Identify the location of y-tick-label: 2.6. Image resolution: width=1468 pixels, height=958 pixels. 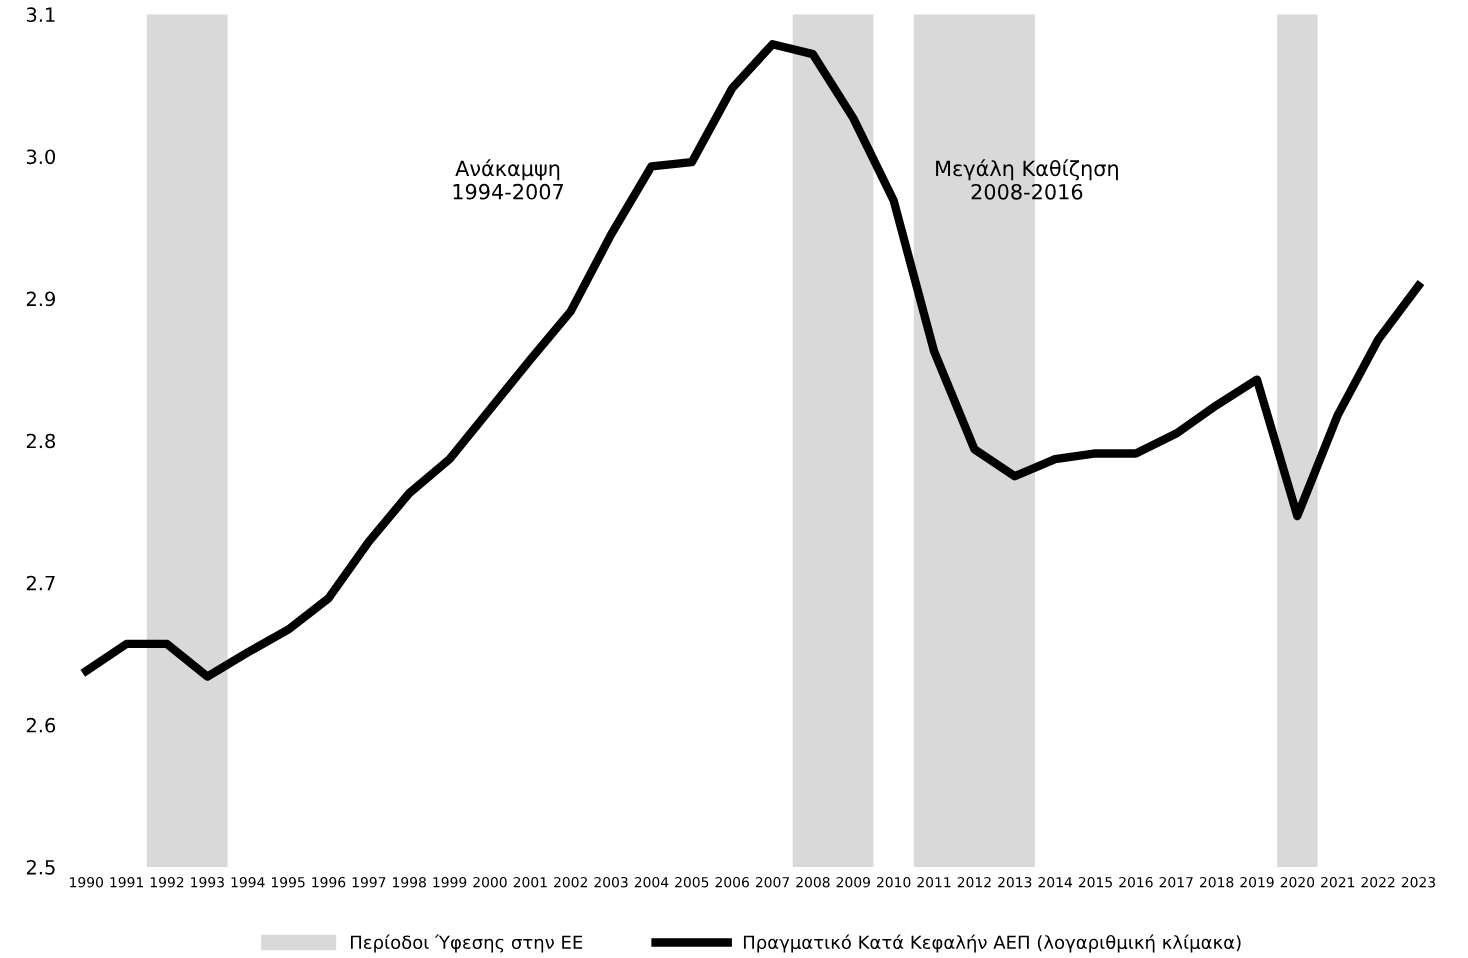
(41, 725).